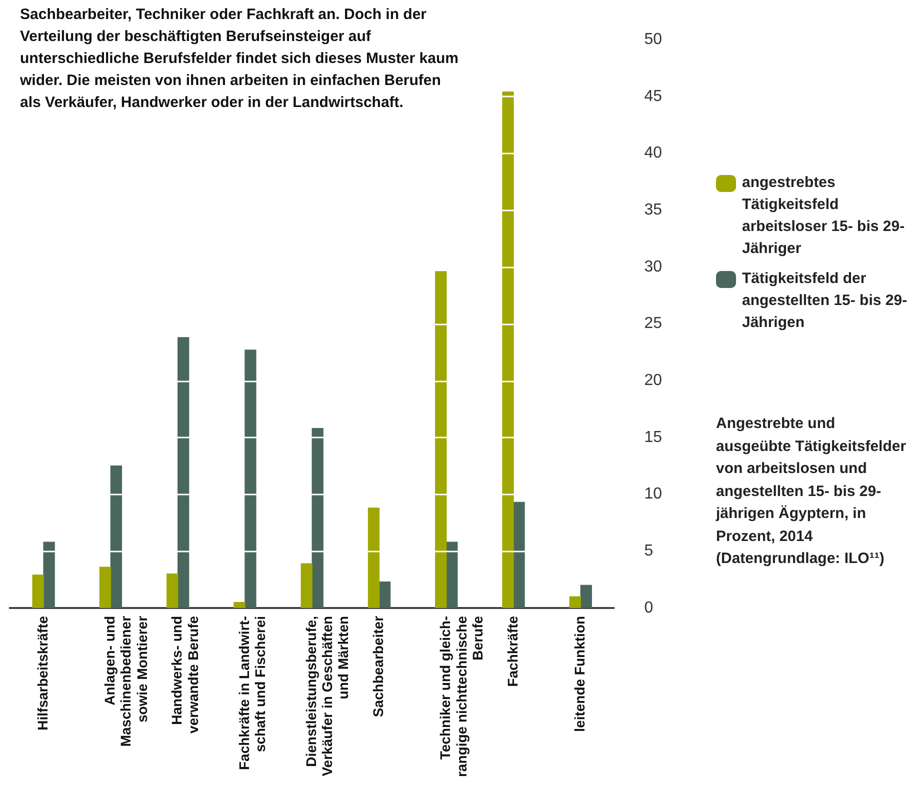 This screenshot has width=916, height=785. Describe the element at coordinates (42, 673) in the screenshot. I see `x-tick-label: Hilfsarbeitskräfte` at that location.